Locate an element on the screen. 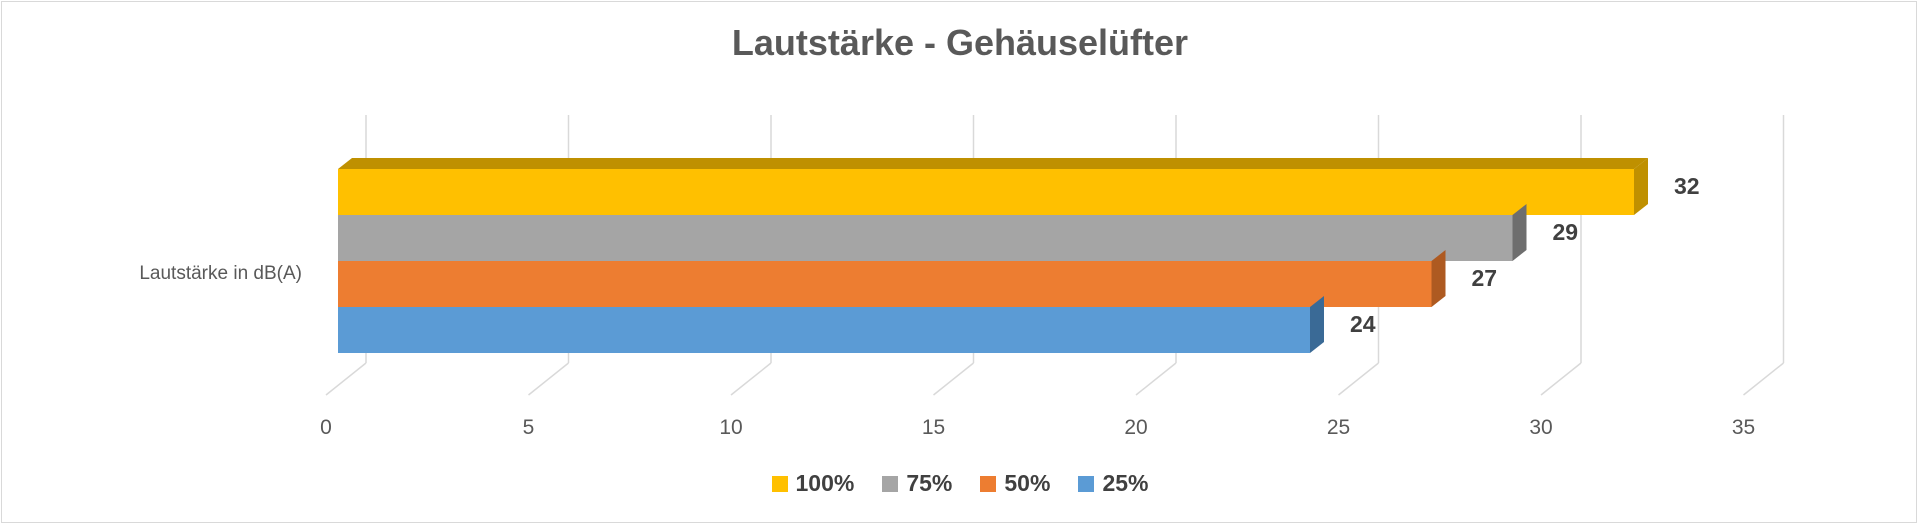 The image size is (1920, 526). bar-side-100% is located at coordinates (1641, 186).